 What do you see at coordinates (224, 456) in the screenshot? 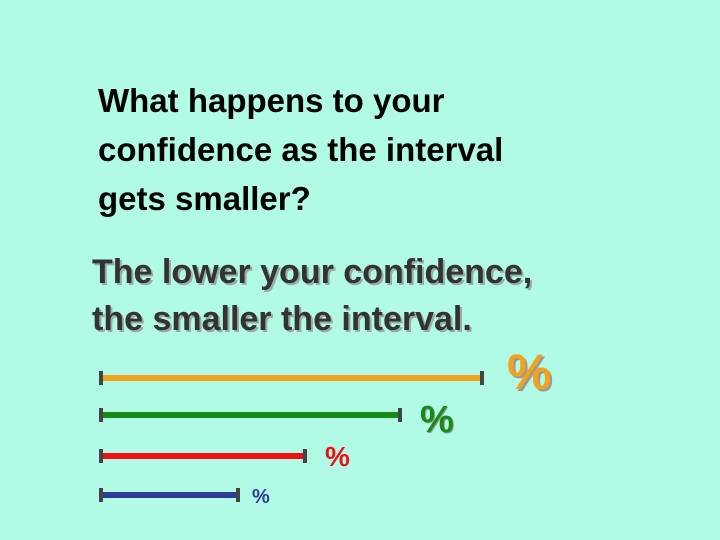
I see `interval-red: %` at bounding box center [224, 456].